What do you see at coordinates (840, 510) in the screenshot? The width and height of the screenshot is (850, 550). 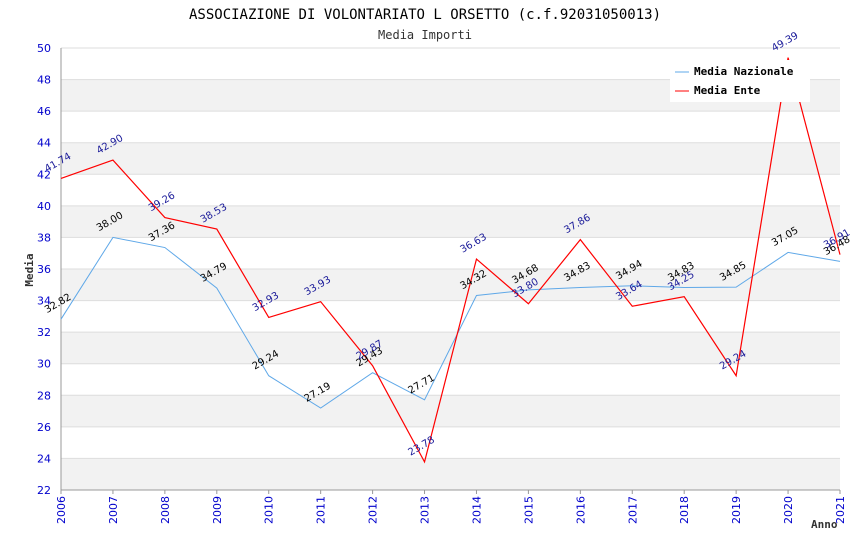 I see `x-tick-label: 2021` at bounding box center [840, 510].